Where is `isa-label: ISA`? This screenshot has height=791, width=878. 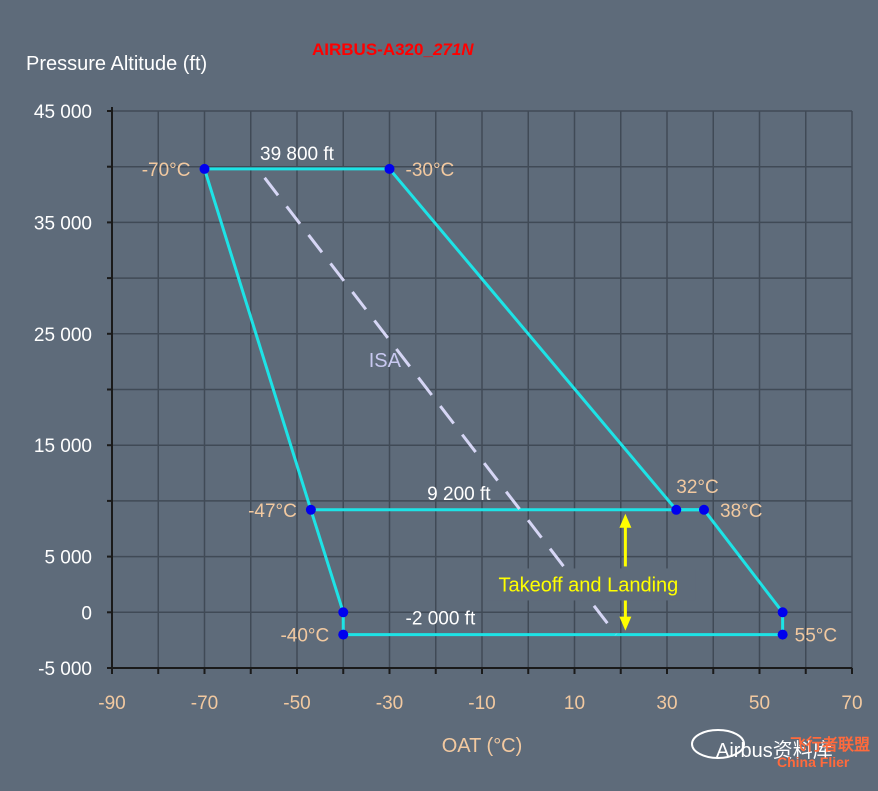 isa-label: ISA is located at coordinates (385, 361).